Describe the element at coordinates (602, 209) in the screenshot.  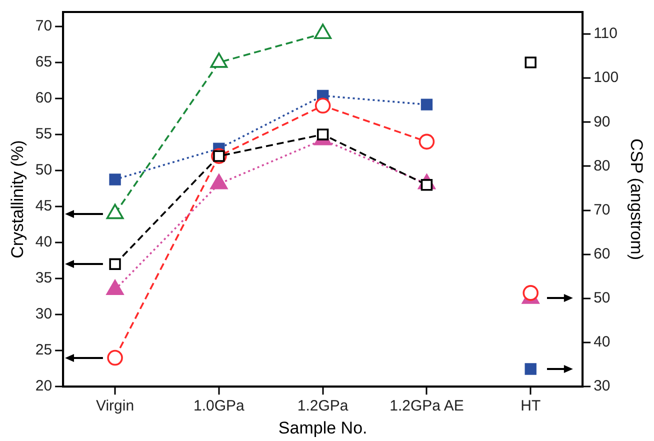
I see `y2-tick-label: 70` at that location.